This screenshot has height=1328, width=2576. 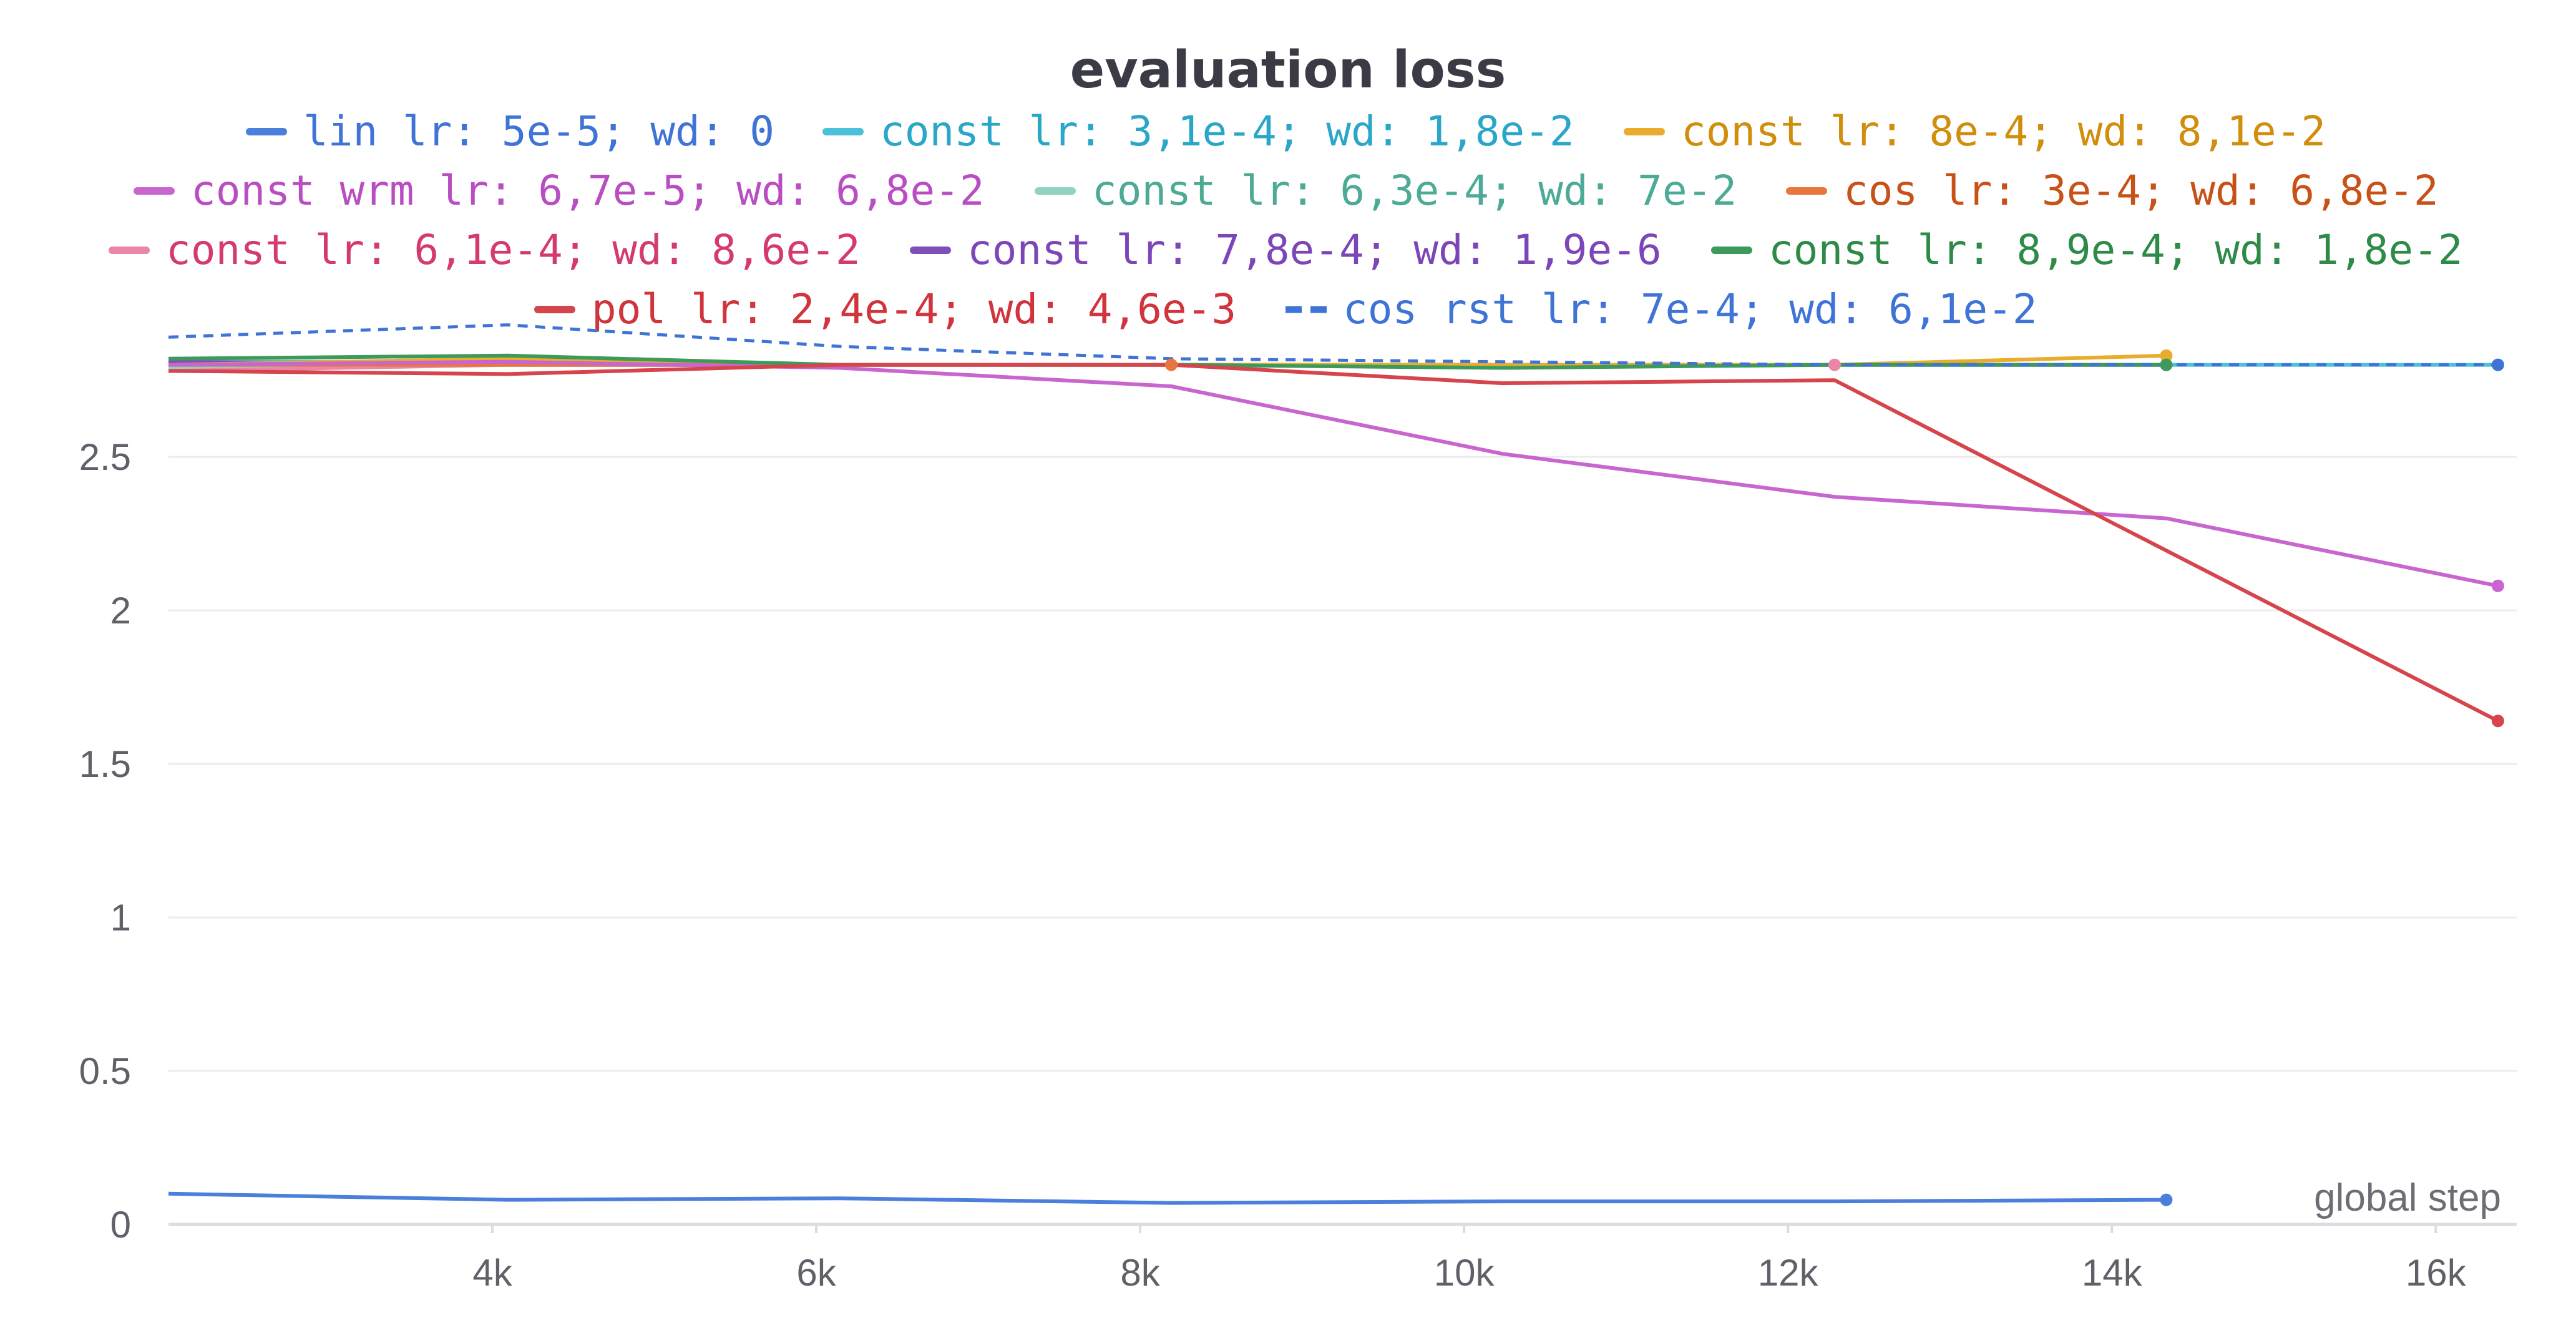 I want to click on legend-label: pol lr: 2,4e-4; wd: 4,6e-3, so click(x=914, y=309).